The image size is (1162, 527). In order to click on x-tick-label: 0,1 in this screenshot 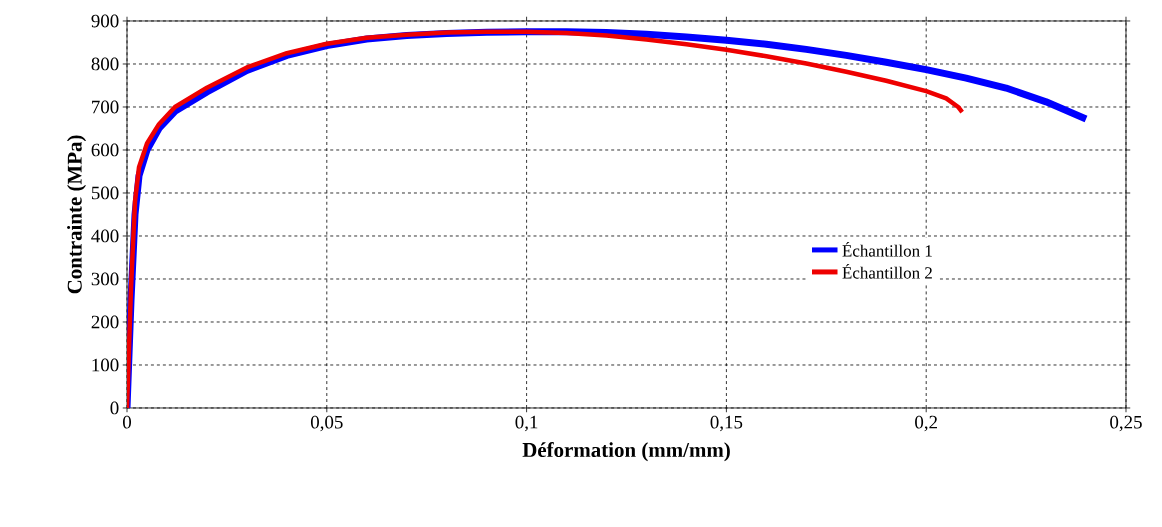, I will do `click(526, 423)`.